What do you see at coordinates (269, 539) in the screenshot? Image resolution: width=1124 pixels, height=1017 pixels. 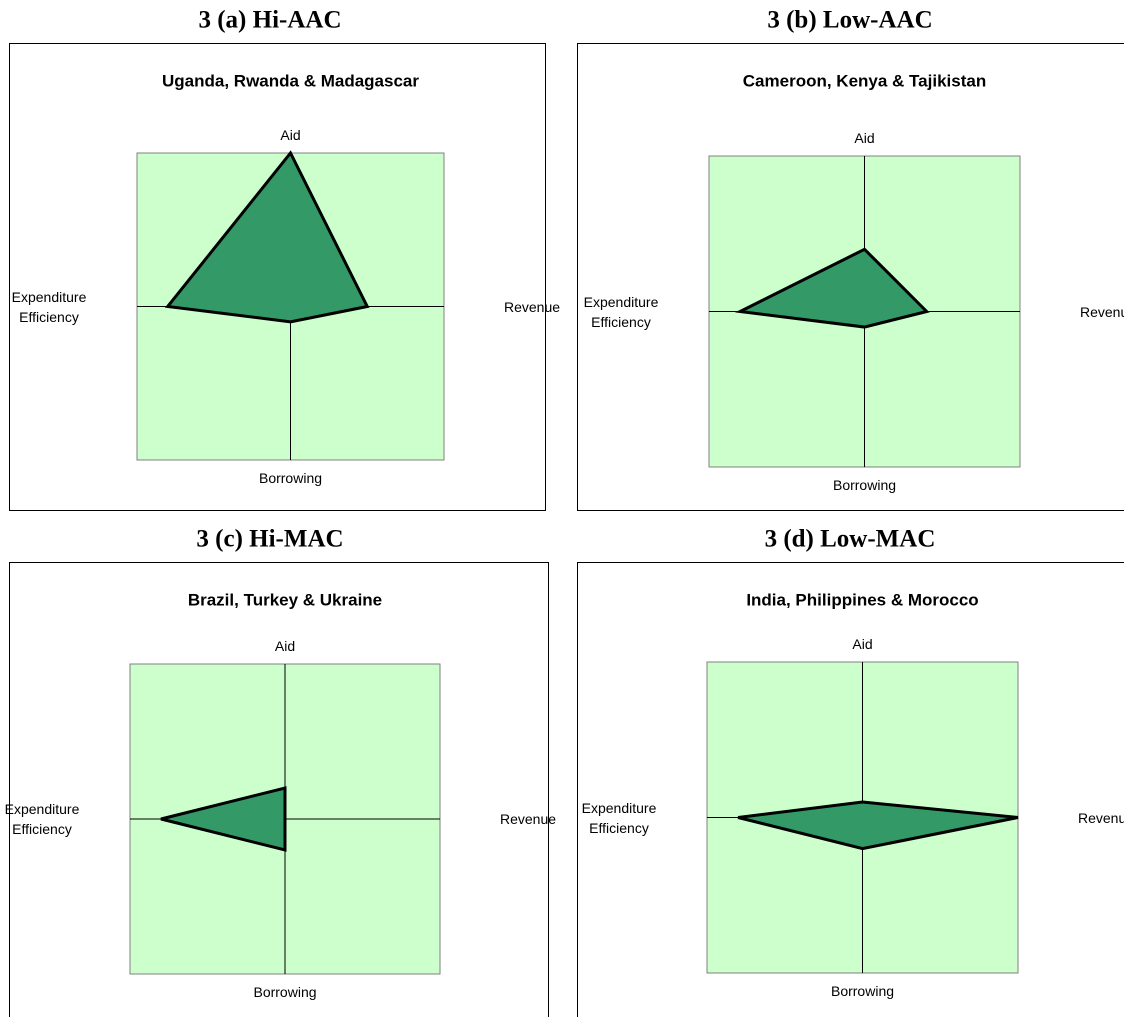 I see `panel-title: 3 (c) Hi-MAC` at bounding box center [269, 539].